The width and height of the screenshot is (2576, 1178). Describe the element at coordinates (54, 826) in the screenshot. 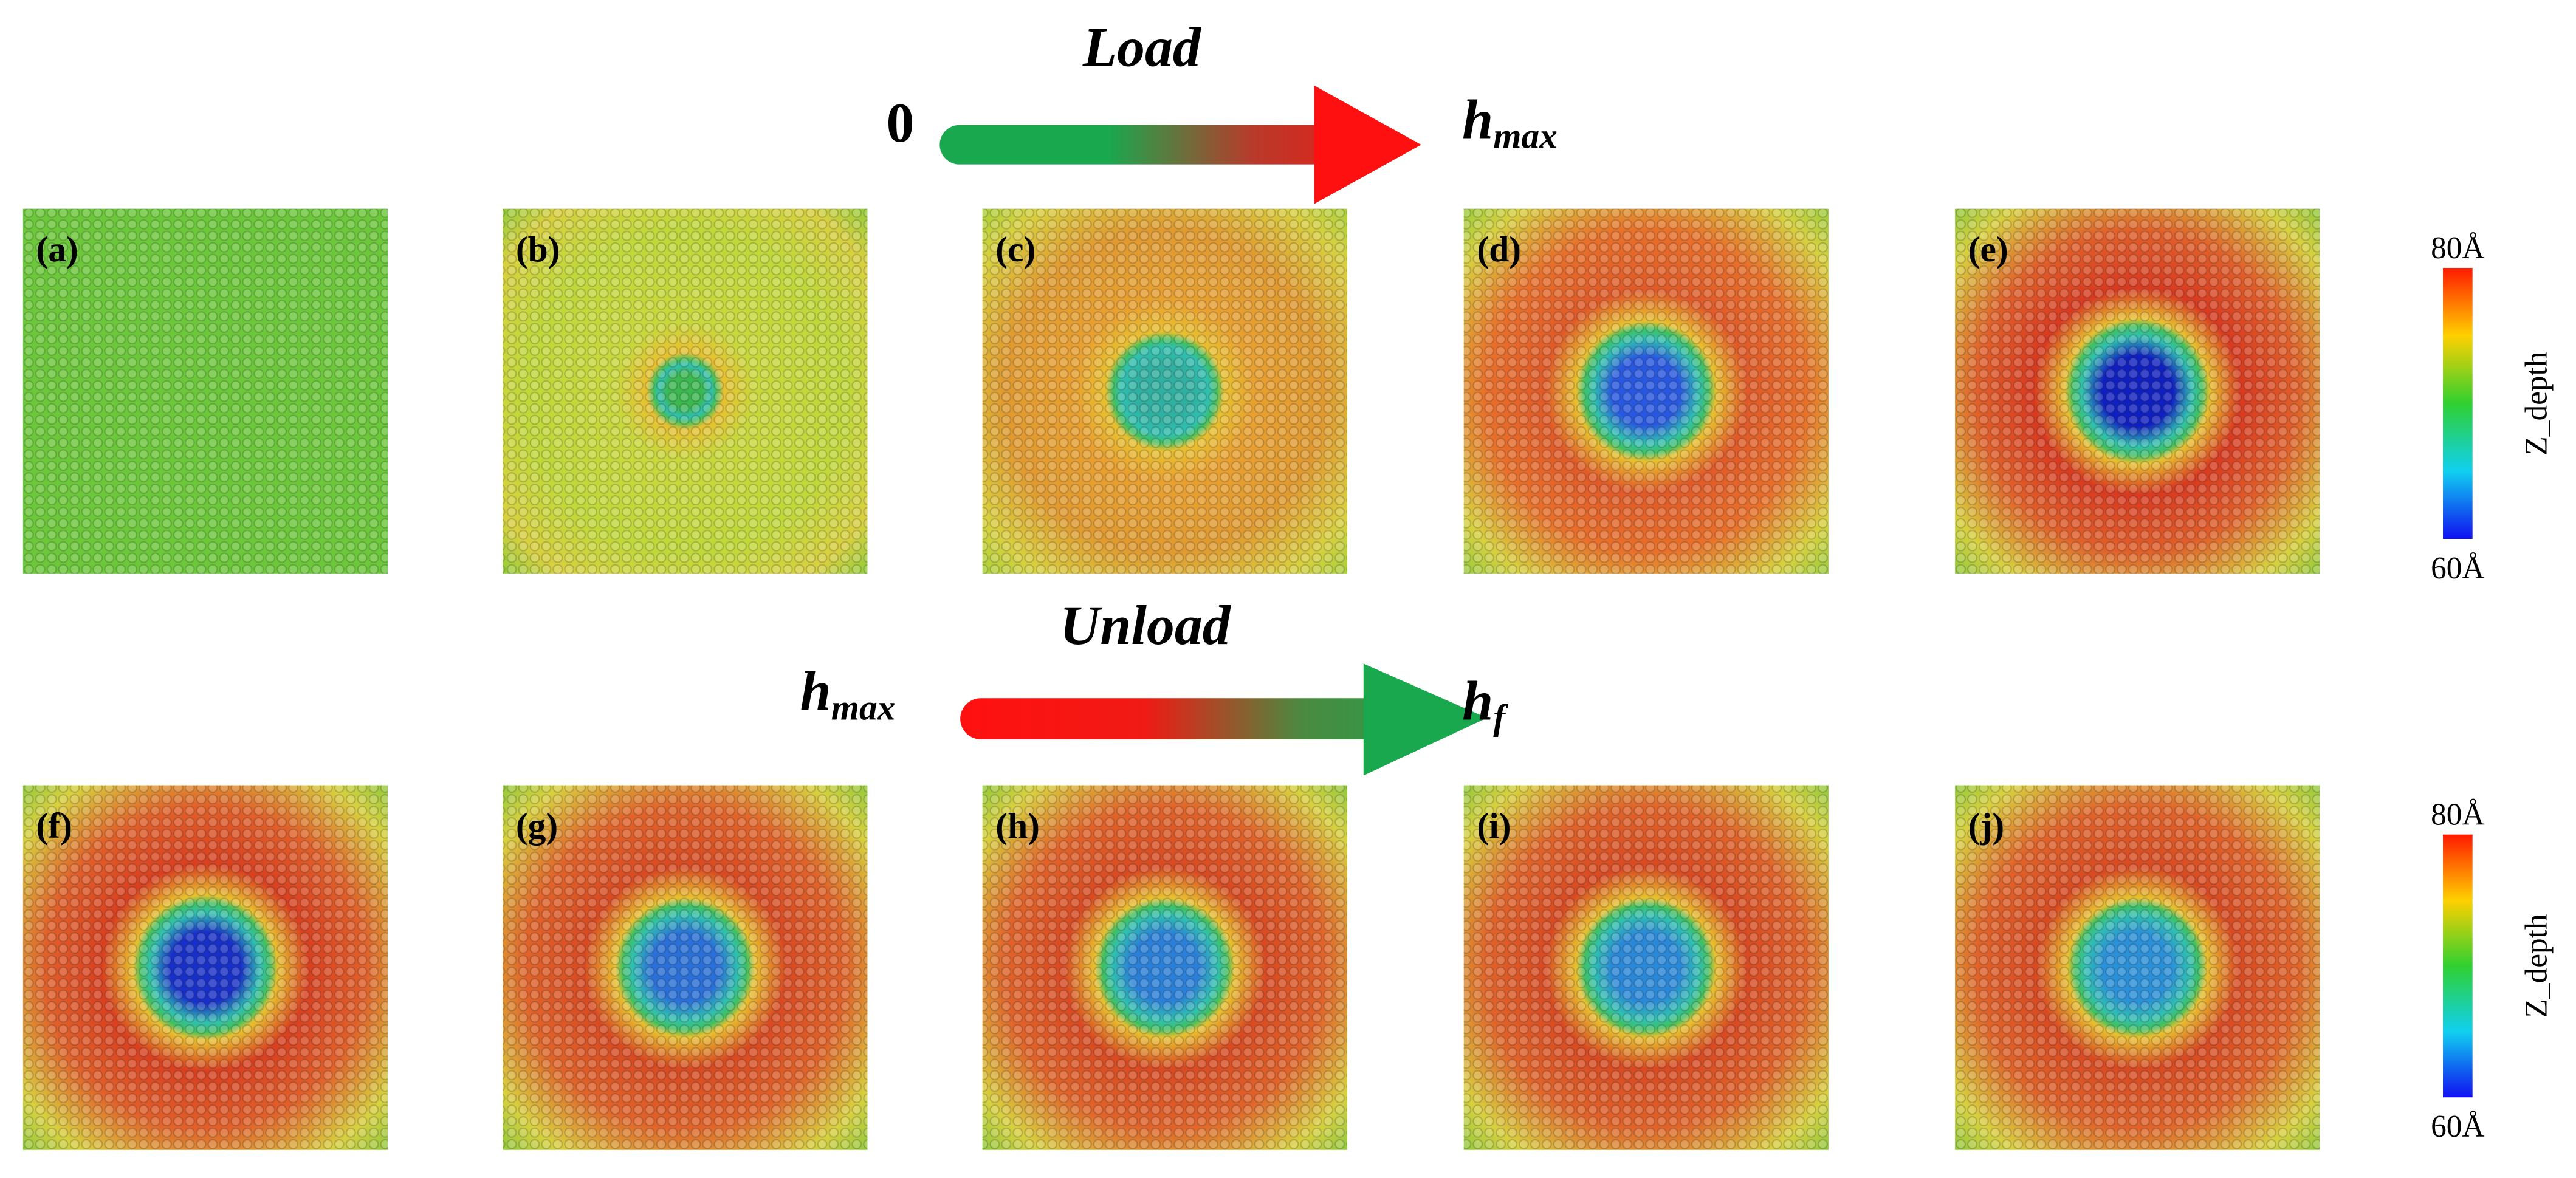

I see `panel-label: (f)` at that location.